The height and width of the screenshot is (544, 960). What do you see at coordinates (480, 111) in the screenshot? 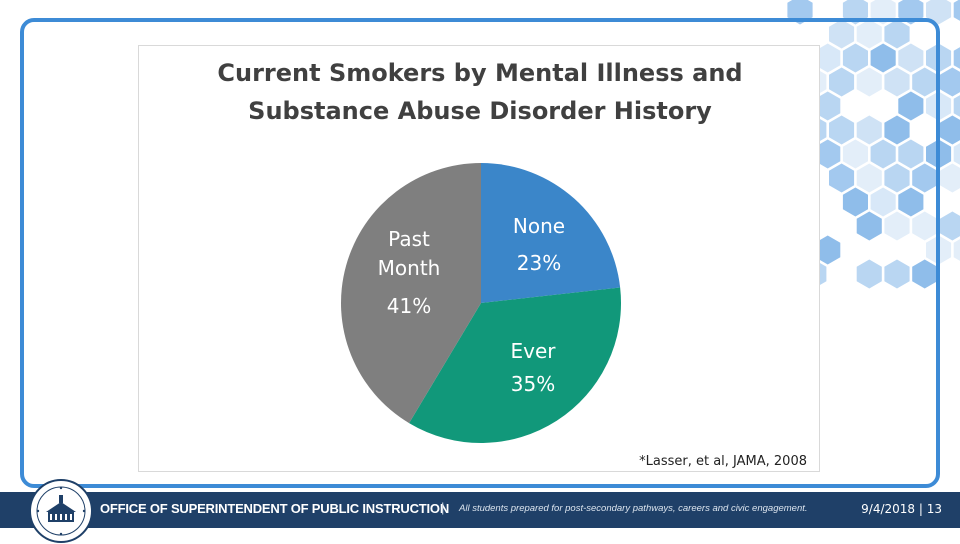
I see `chart-title-line-2: Substance Abuse Disorder History` at bounding box center [480, 111].